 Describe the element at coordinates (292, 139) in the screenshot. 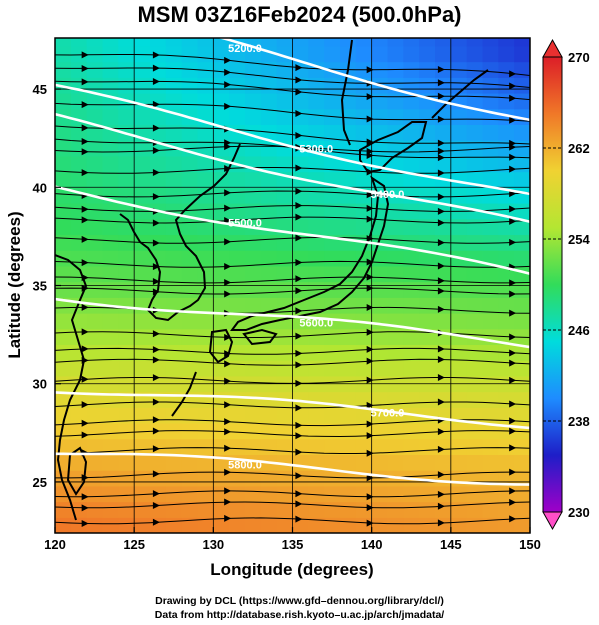

I see `height-contour-line` at that location.